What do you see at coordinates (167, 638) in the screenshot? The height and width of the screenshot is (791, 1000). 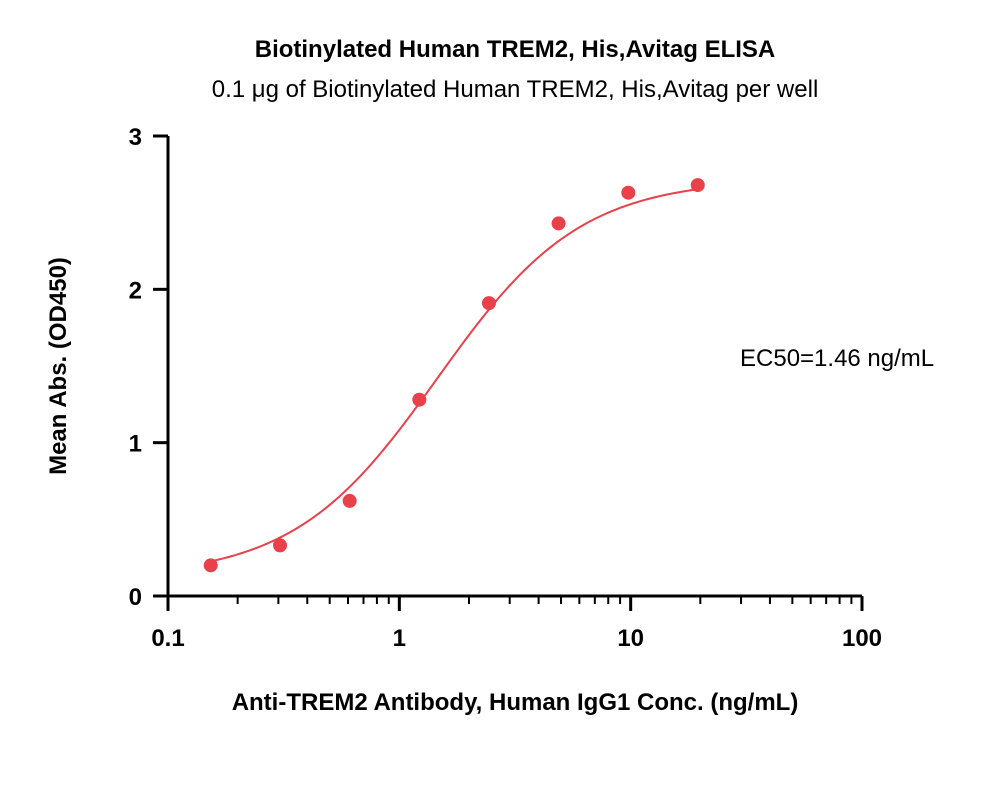 I see `x-tick-label: 0.1` at bounding box center [167, 638].